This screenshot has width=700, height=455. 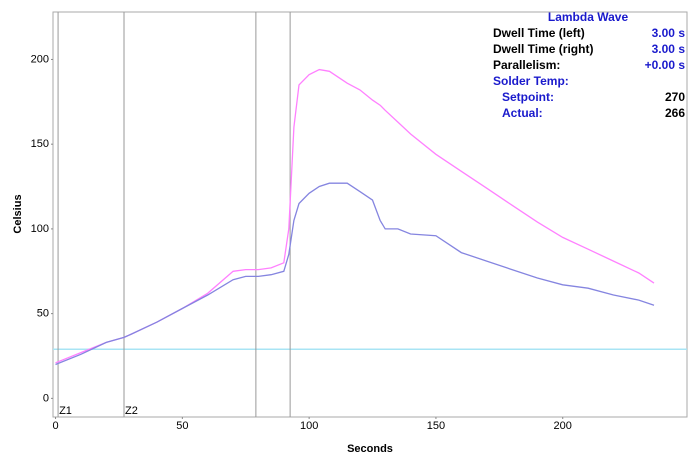 I want to click on x-tick-label: 0, so click(x=55, y=426).